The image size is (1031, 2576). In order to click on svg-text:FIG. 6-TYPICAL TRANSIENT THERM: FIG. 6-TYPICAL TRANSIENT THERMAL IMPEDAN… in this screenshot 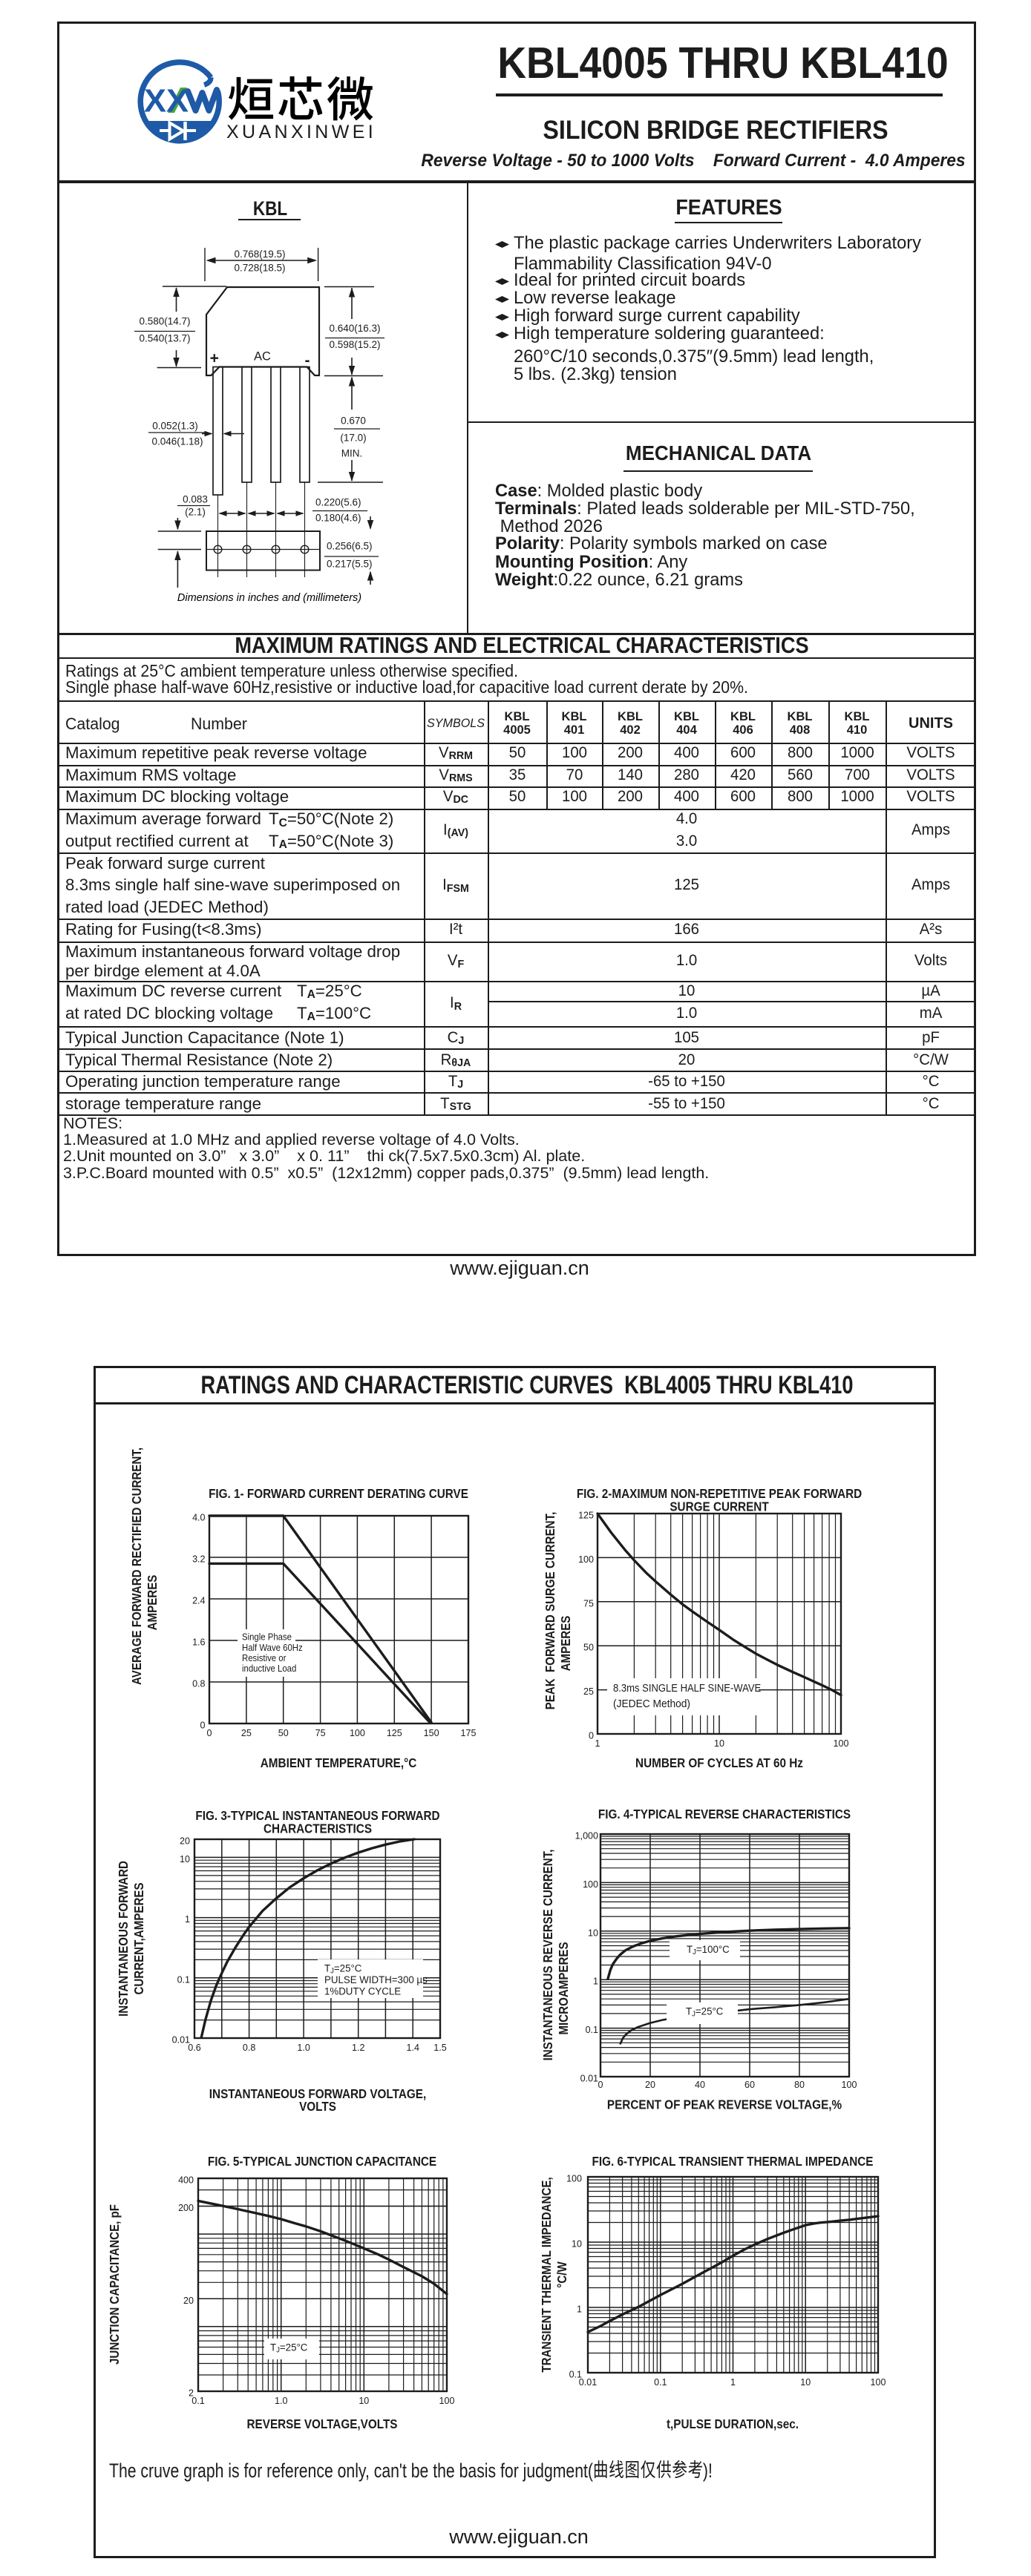, I will do `click(732, 2161)`.